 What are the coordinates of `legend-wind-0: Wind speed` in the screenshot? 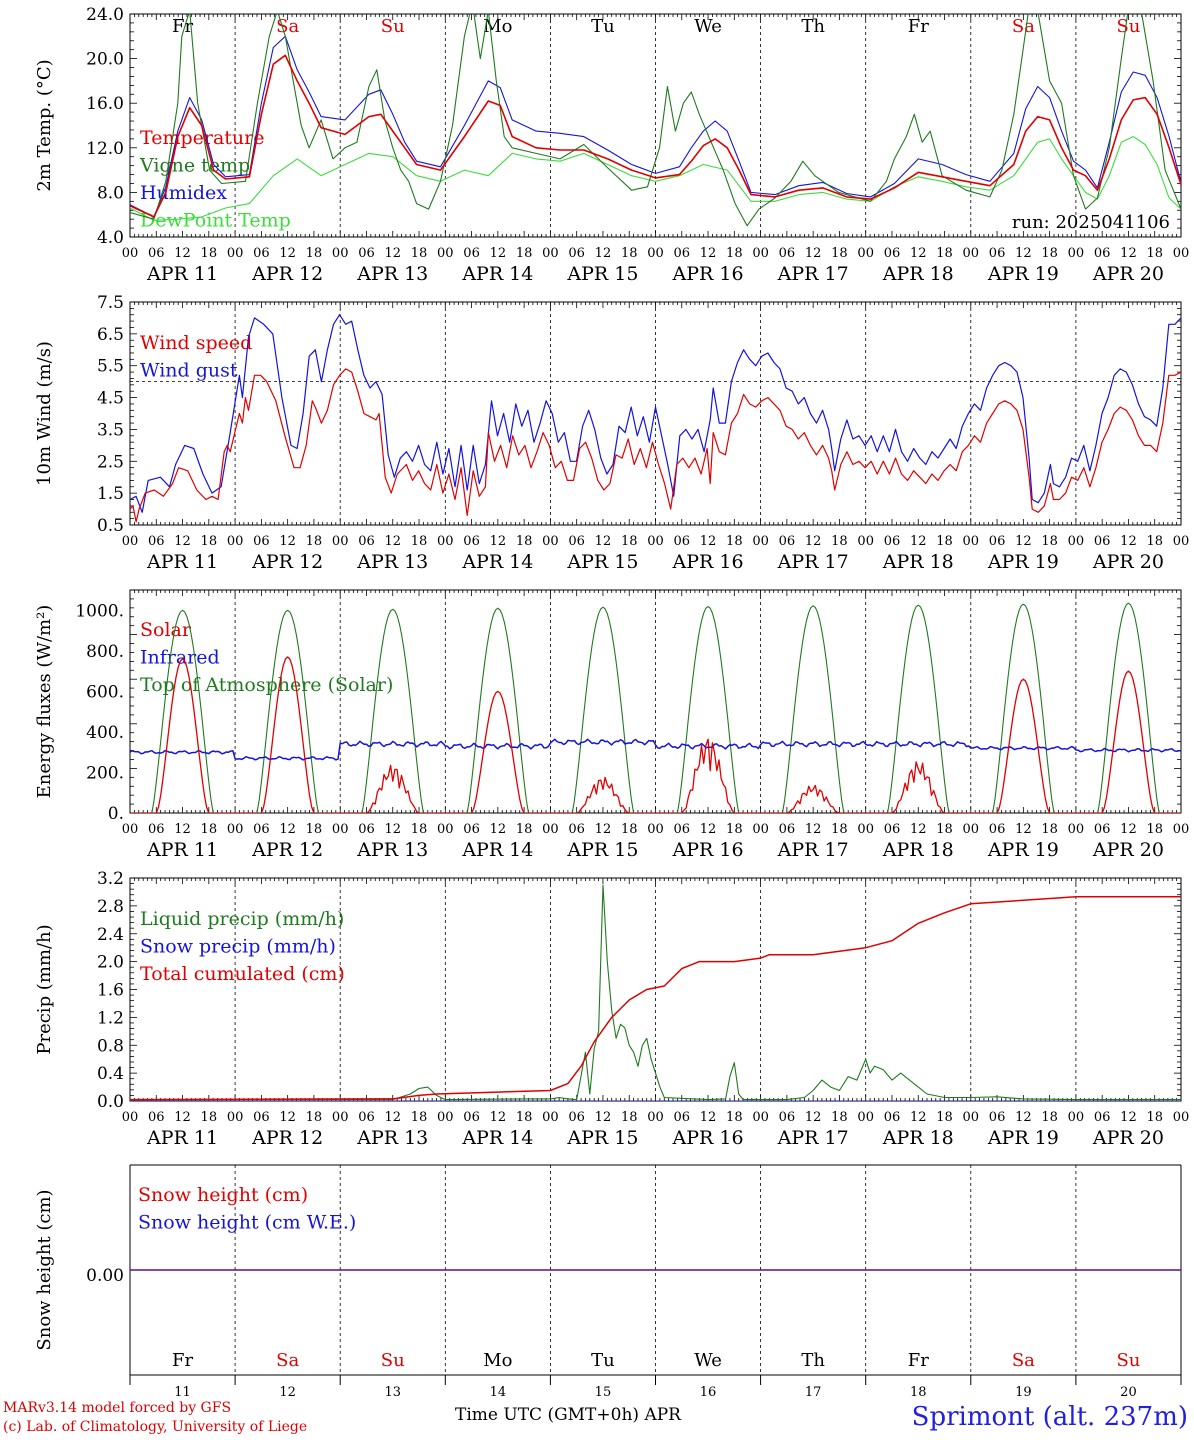 It's located at (196, 343).